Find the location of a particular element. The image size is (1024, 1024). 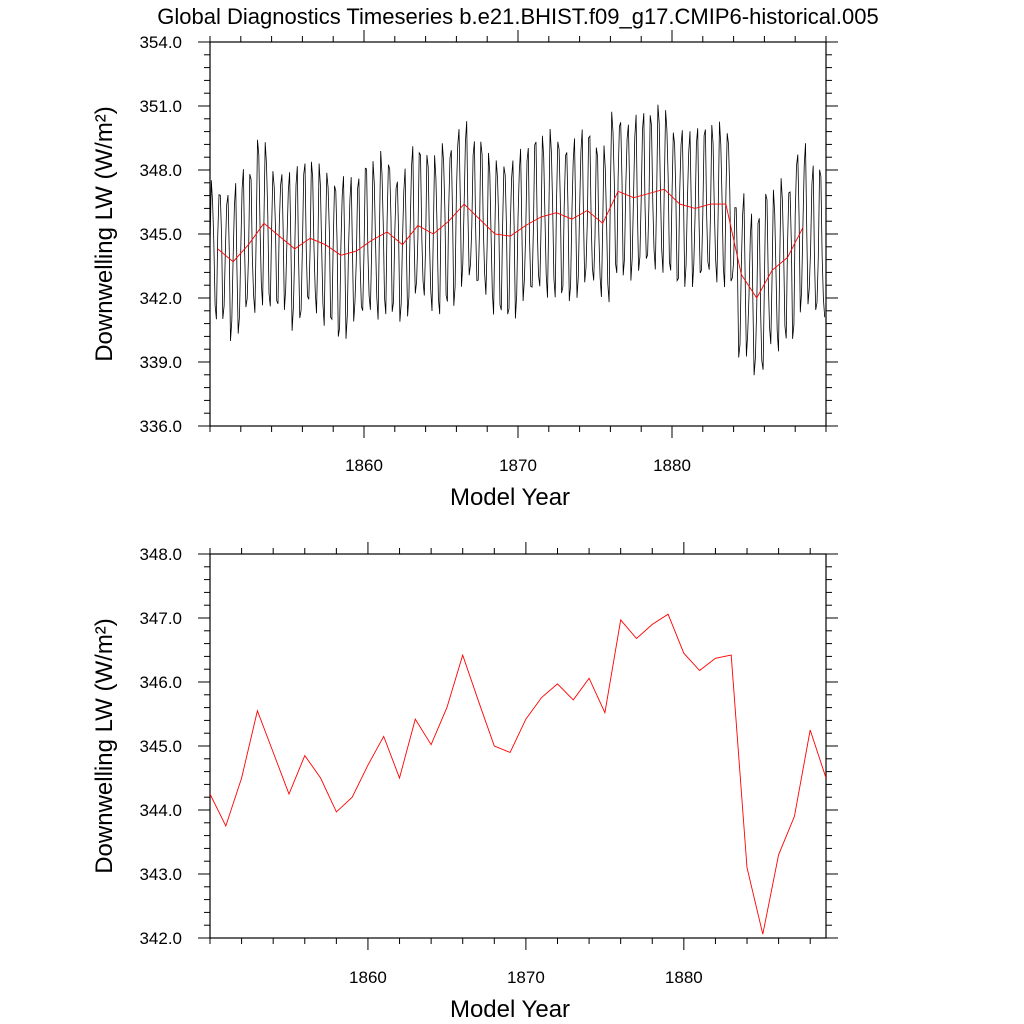

y-tick-label: 343.0 is located at coordinates (160, 874).